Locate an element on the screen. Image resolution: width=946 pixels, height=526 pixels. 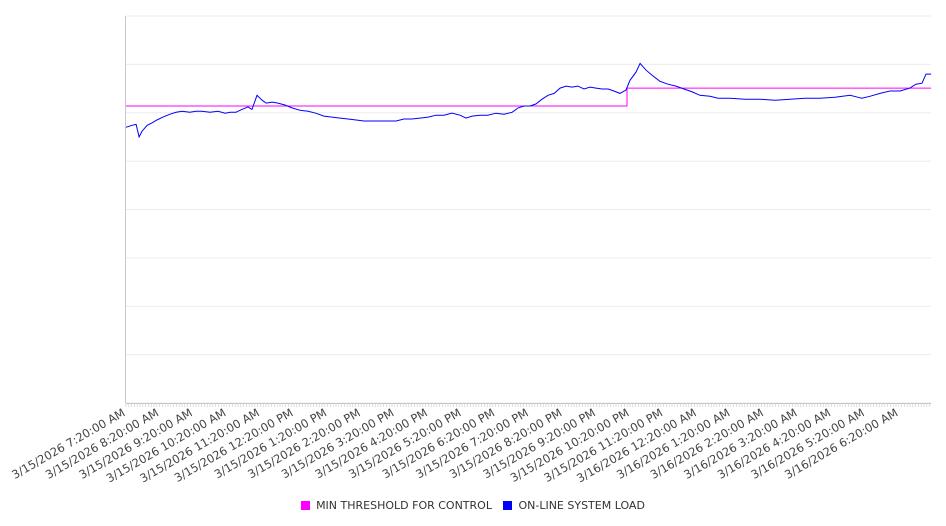
legend-item-load: ON-LINE SYSTEM LOAD is located at coordinates (574, 505).